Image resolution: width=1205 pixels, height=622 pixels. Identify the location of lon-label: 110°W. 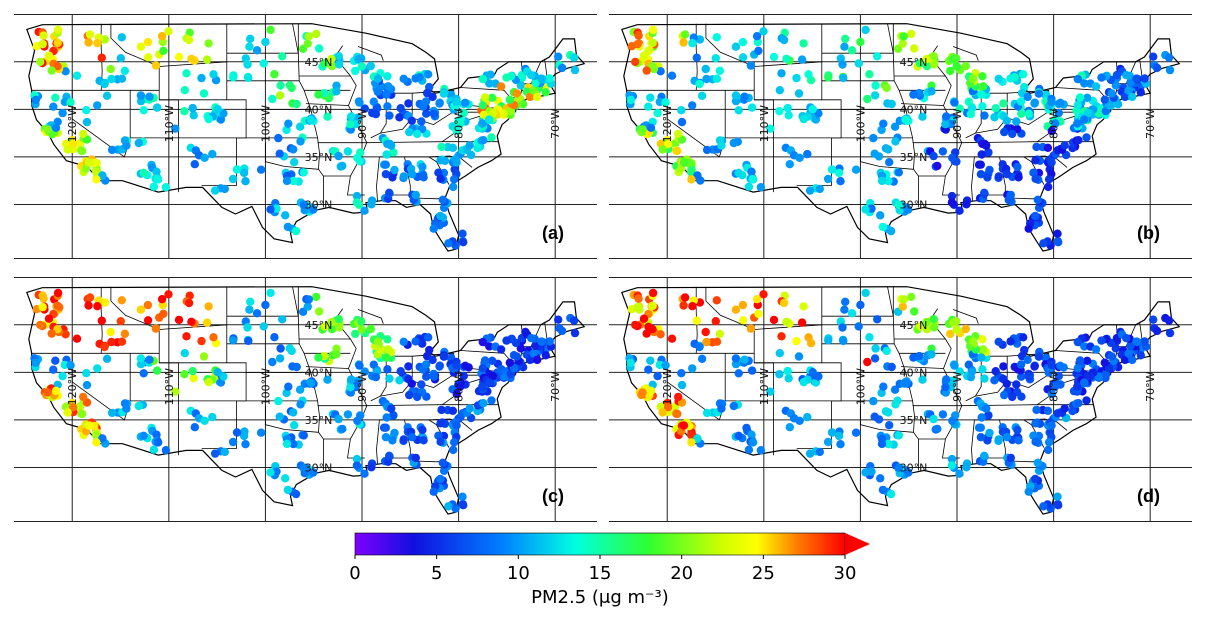
(169, 123).